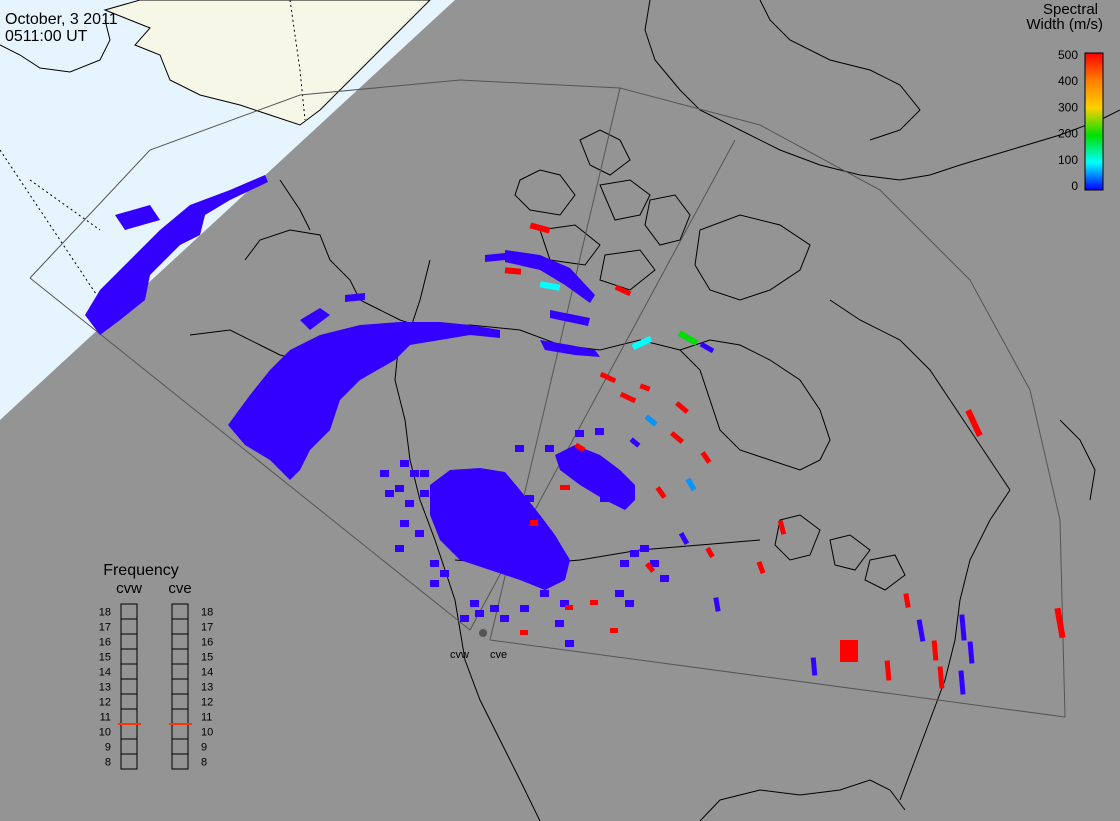 Image resolution: width=1120 pixels, height=821 pixels. I want to click on frequency-tick-label-cve: 12, so click(207, 703).